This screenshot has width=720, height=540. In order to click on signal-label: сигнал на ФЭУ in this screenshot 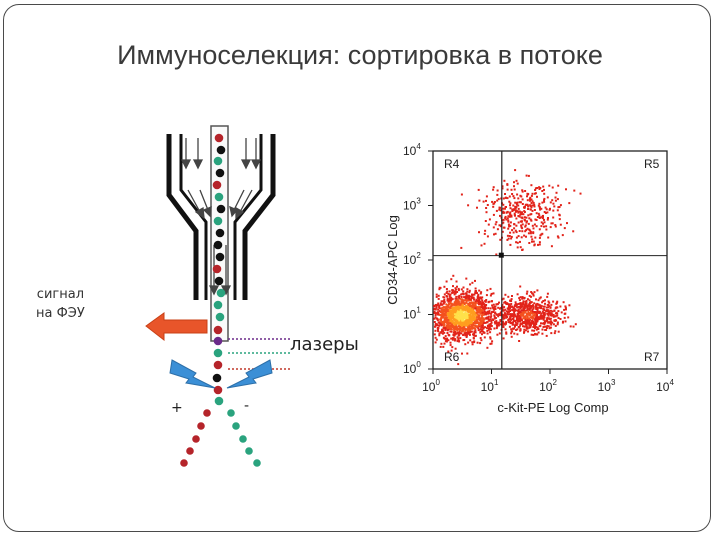, I will do `click(60, 304)`.